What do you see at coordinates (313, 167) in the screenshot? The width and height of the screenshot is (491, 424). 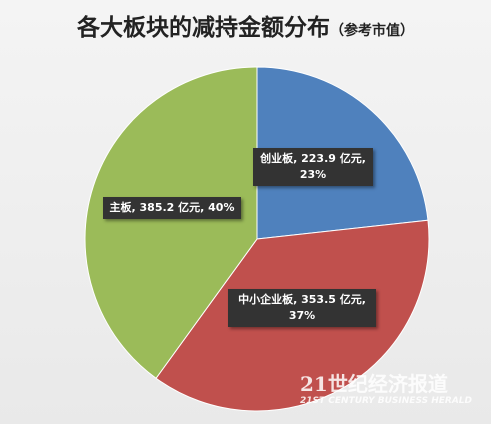 I see `data-label: 创业板, 223.9 亿元, 23%` at bounding box center [313, 167].